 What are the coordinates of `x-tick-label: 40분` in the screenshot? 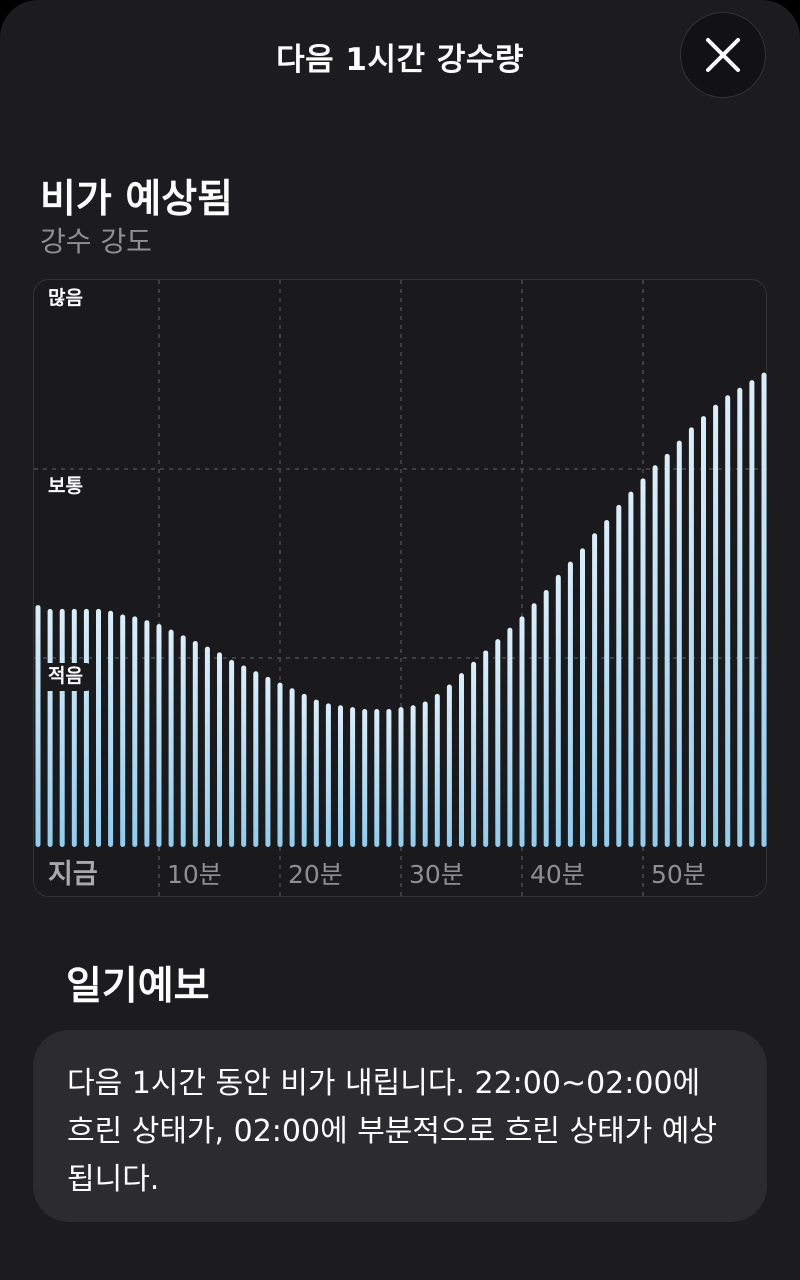 It's located at (557, 874).